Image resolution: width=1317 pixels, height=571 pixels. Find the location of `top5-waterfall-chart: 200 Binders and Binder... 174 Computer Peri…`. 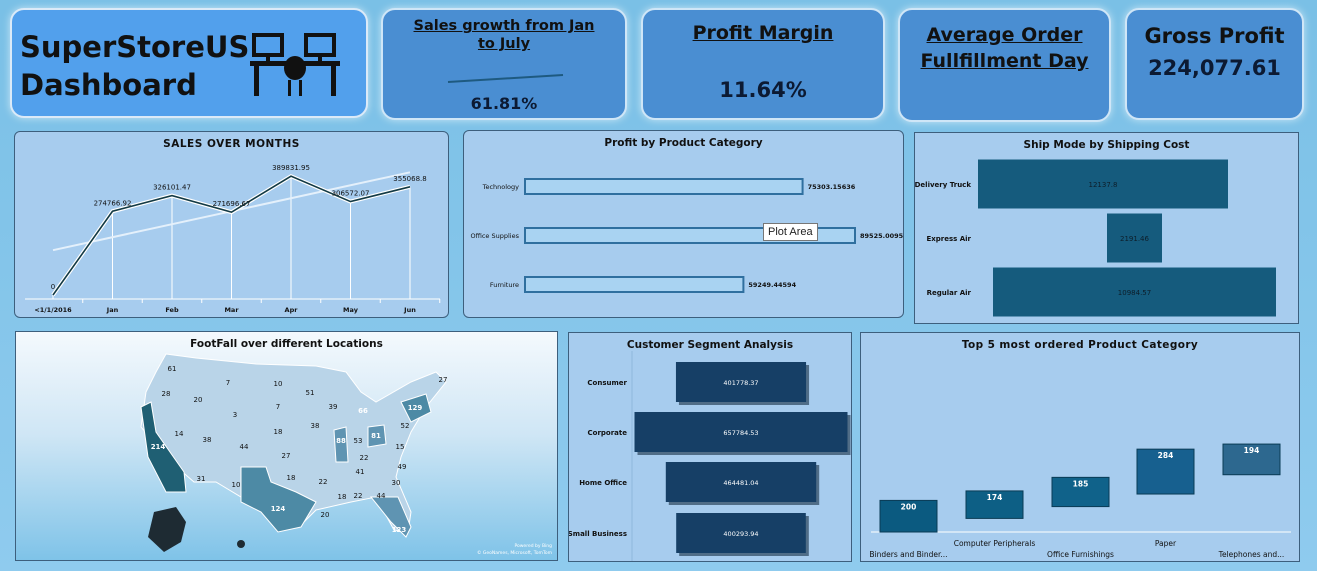

top5-waterfall-chart: 200 Binders and Binder... 174 Computer Peri… is located at coordinates (1080, 447).